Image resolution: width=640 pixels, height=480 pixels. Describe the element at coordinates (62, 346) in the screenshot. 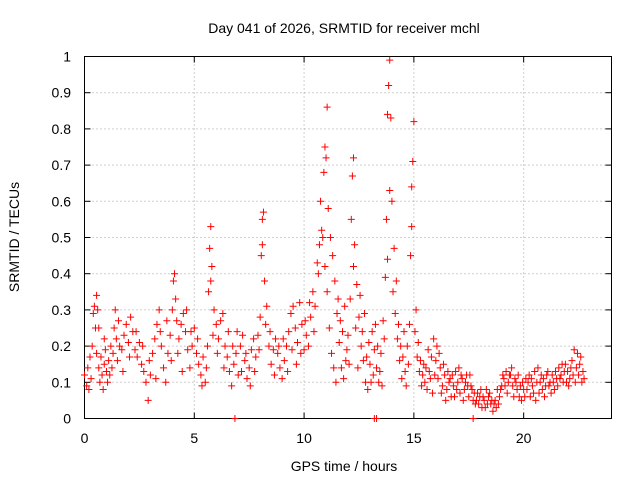

I see `y-tick-label: 0.2` at that location.